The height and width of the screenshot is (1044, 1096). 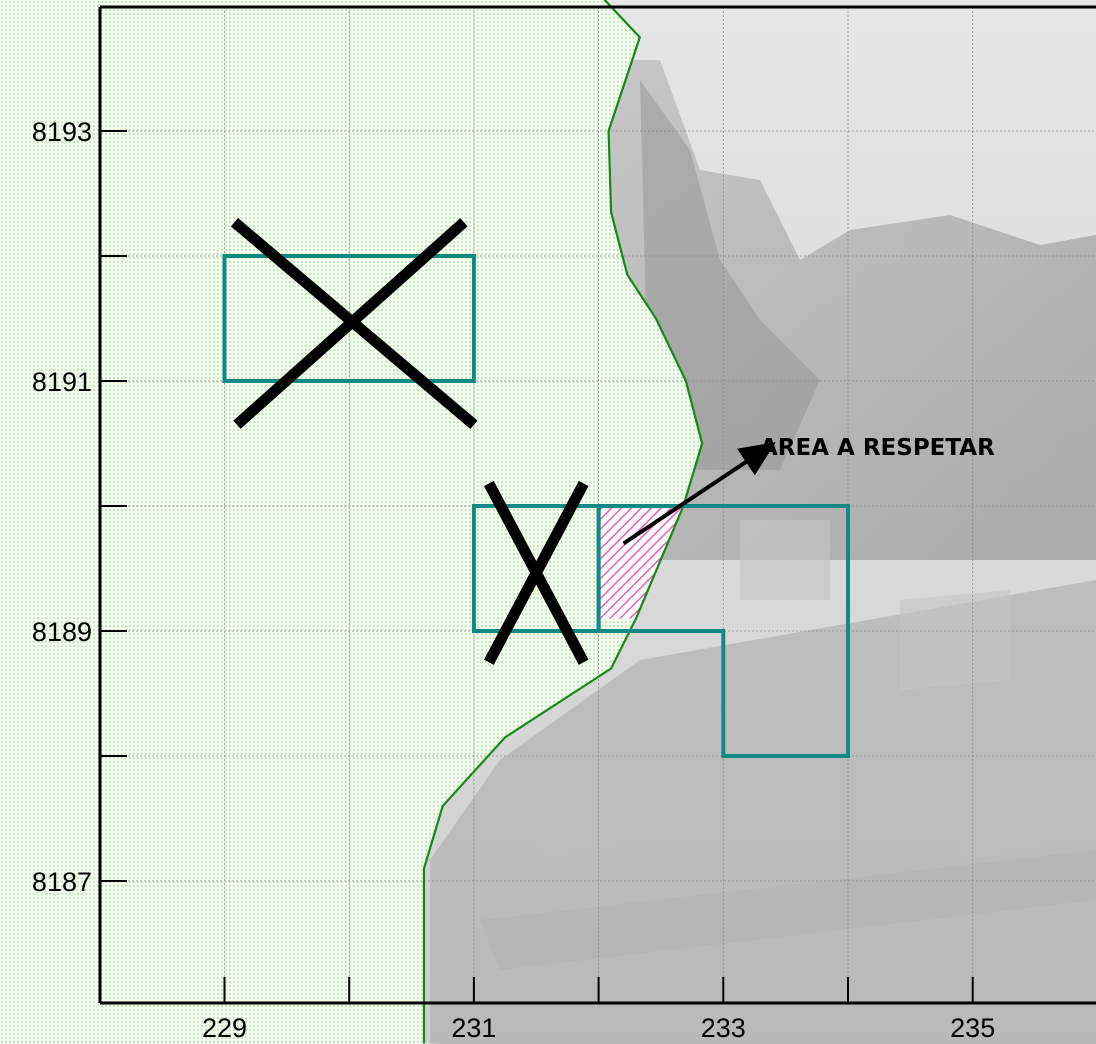 What do you see at coordinates (699, 494) in the screenshot?
I see `annotation-arrow` at bounding box center [699, 494].